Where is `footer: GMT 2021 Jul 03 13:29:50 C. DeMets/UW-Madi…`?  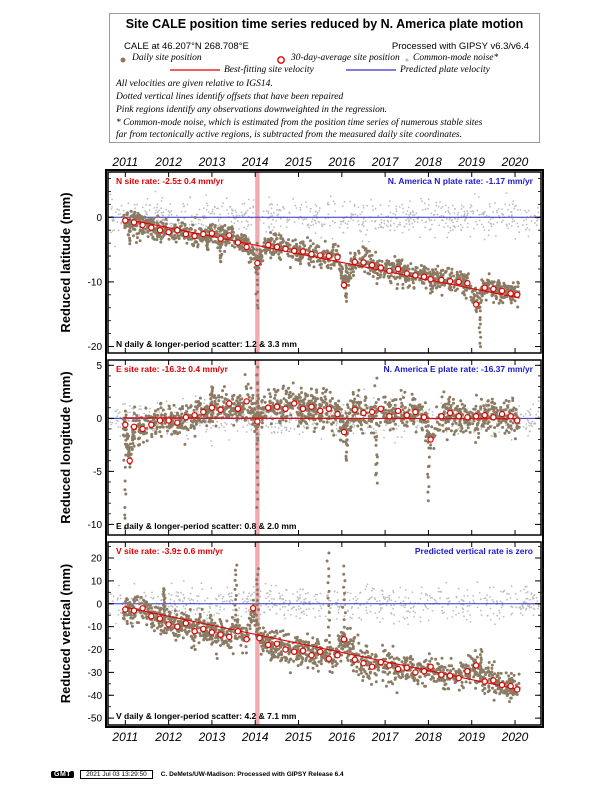 footer: GMT 2021 Jul 03 13:29:50 C. DeMets/UW-Madi… is located at coordinates (197, 774).